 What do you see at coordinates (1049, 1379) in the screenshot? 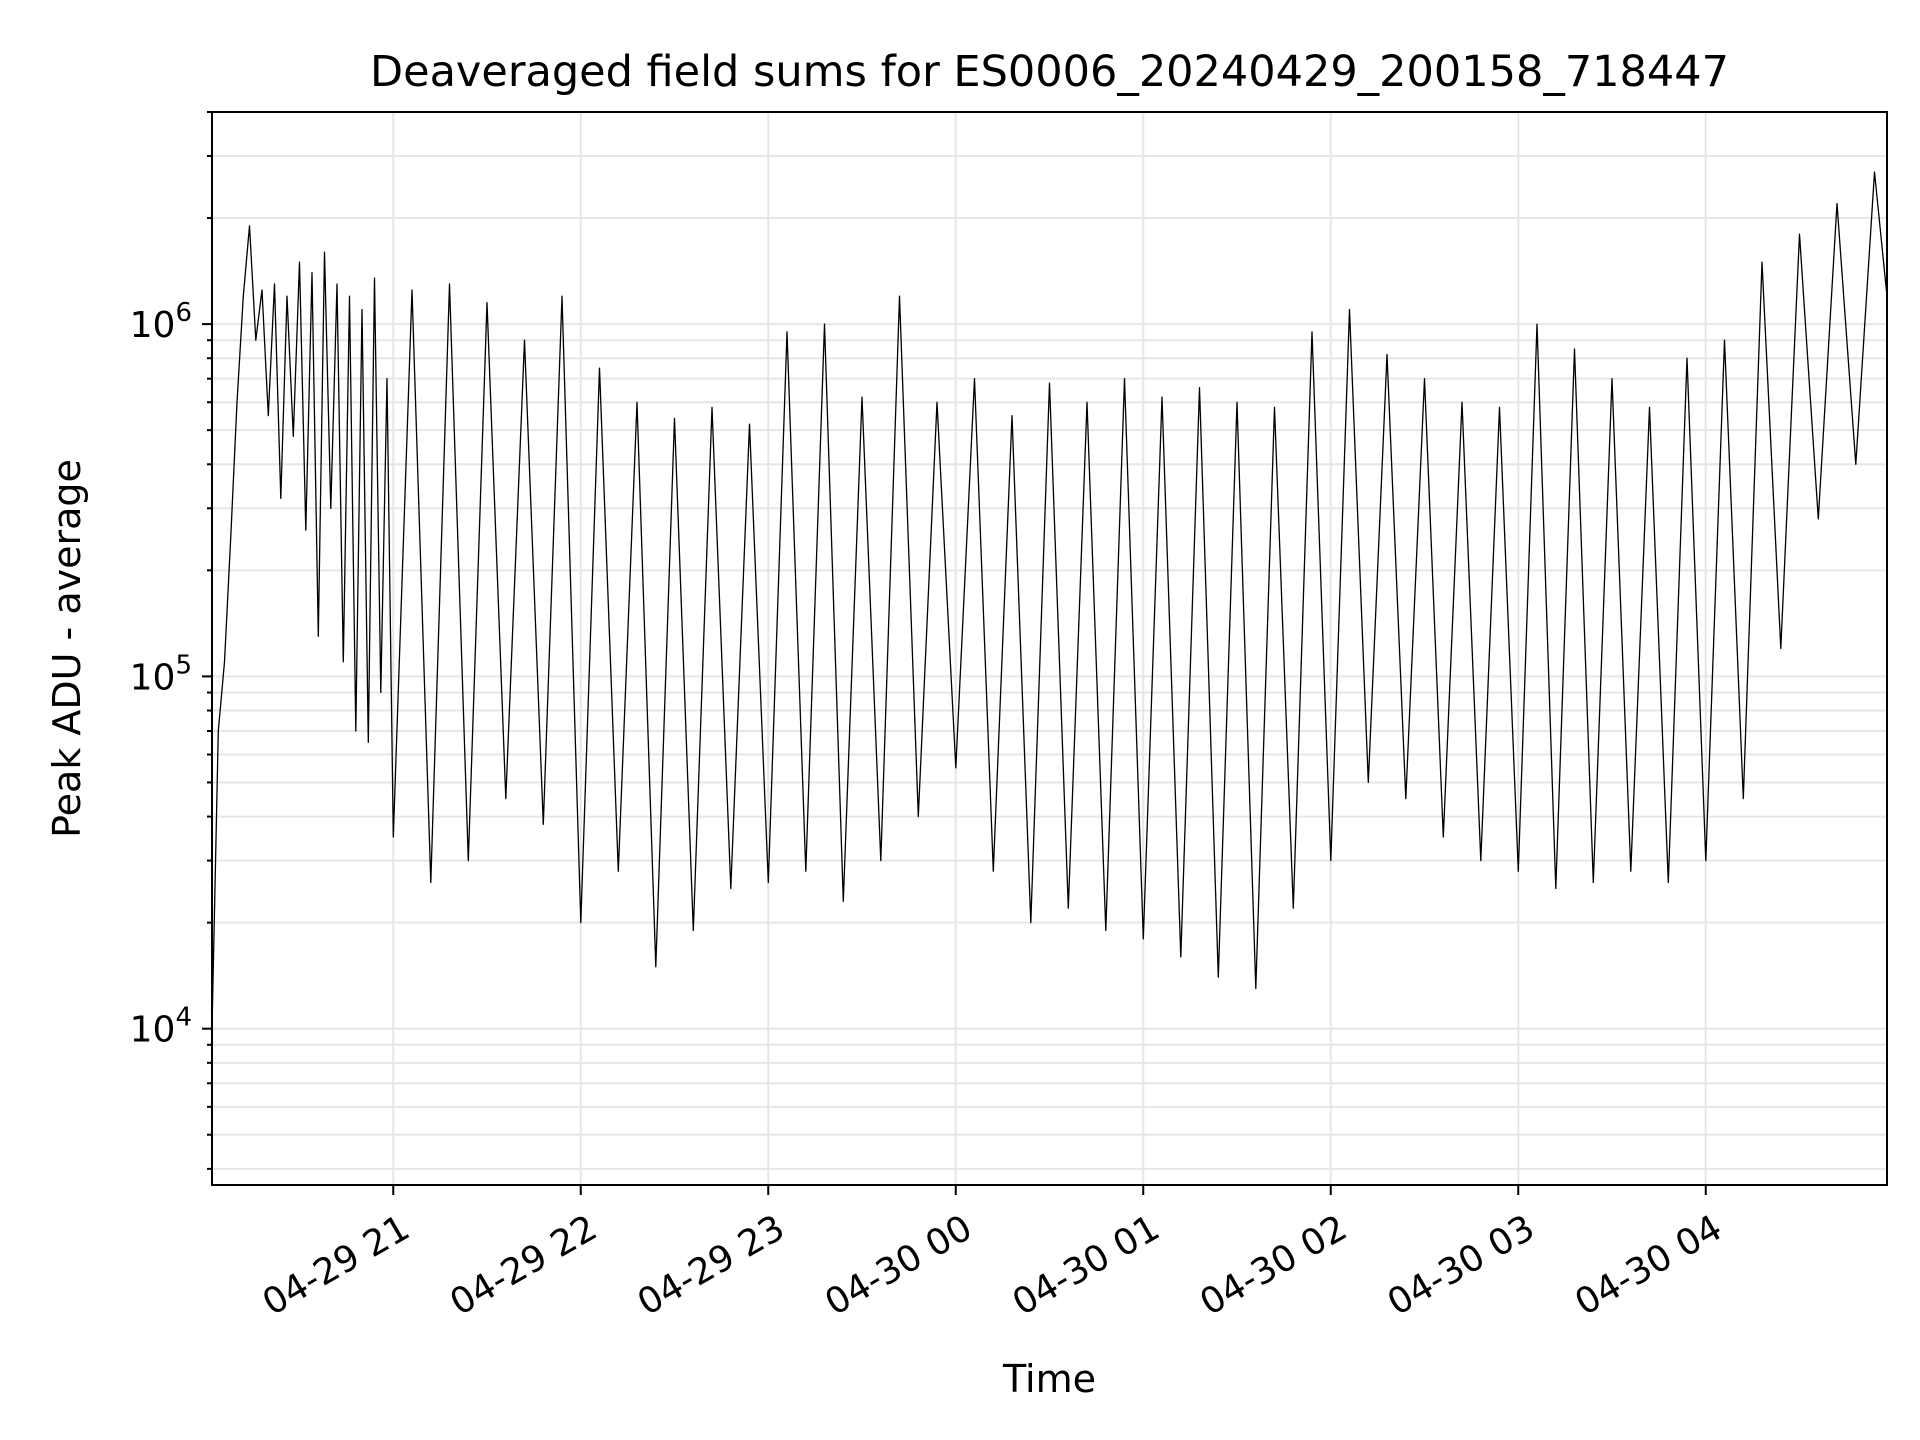
I see `x-axis-label: Time` at bounding box center [1049, 1379].